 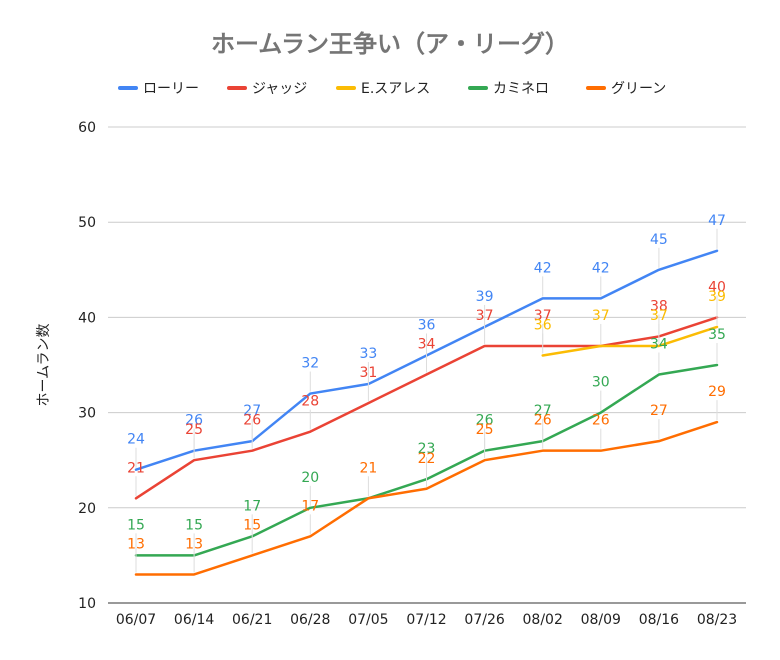 I want to click on y-axis-ticks: 10 20 30 40 50 60, so click(x=87, y=366).